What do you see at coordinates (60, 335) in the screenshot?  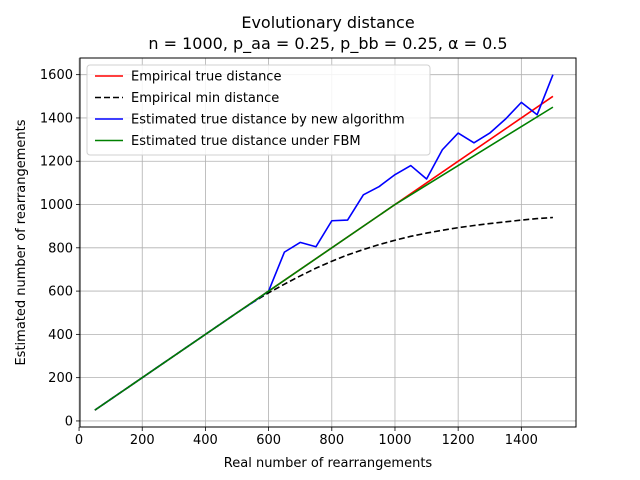 I see `y-tick-label-400: 400` at bounding box center [60, 335].